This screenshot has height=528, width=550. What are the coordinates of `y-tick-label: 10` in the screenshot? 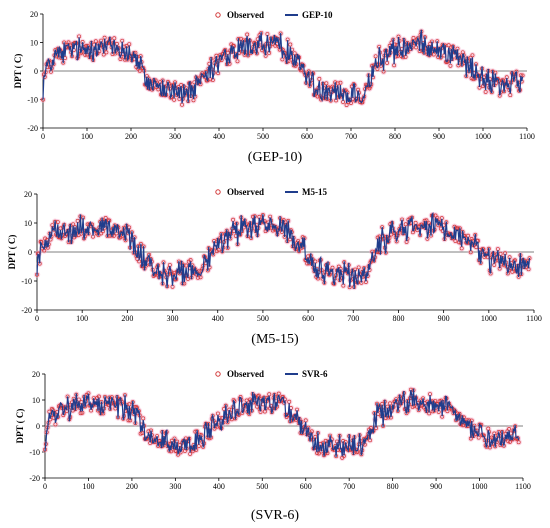 It's located at (28, 223).